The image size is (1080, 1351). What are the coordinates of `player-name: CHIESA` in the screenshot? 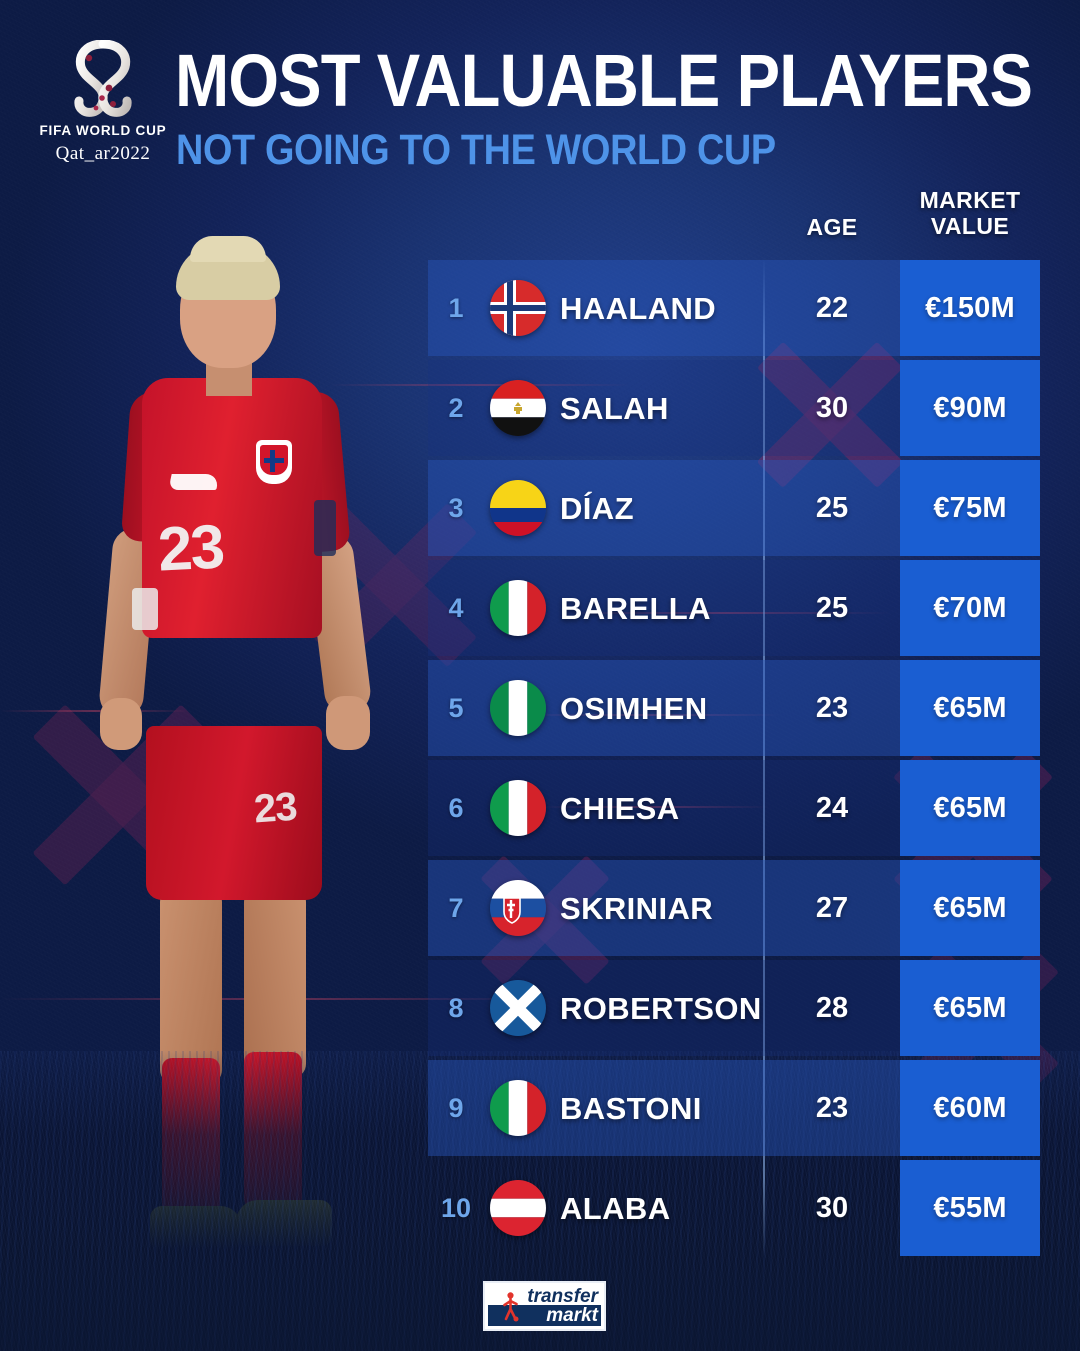 It's located at (620, 808).